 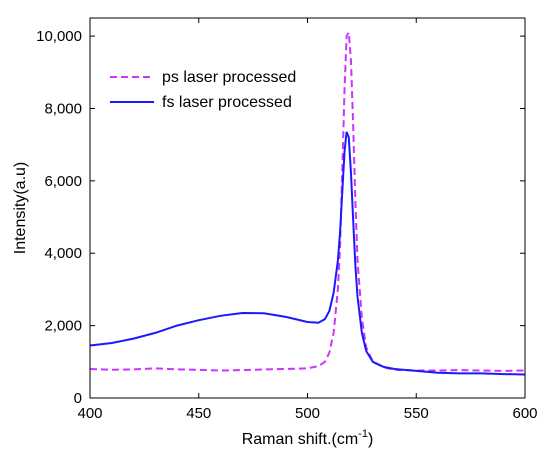 I want to click on x-tick-label: 600, so click(x=524, y=413).